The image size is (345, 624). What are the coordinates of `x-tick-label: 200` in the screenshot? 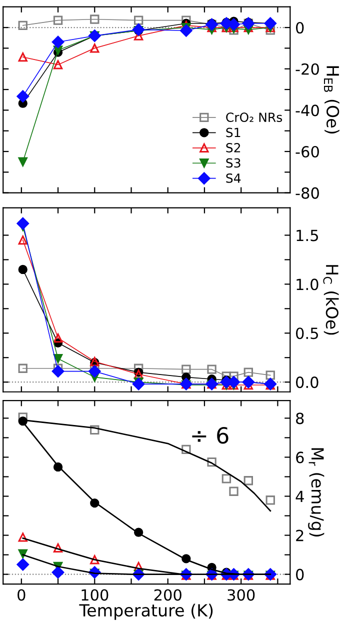 It's located at (168, 595).